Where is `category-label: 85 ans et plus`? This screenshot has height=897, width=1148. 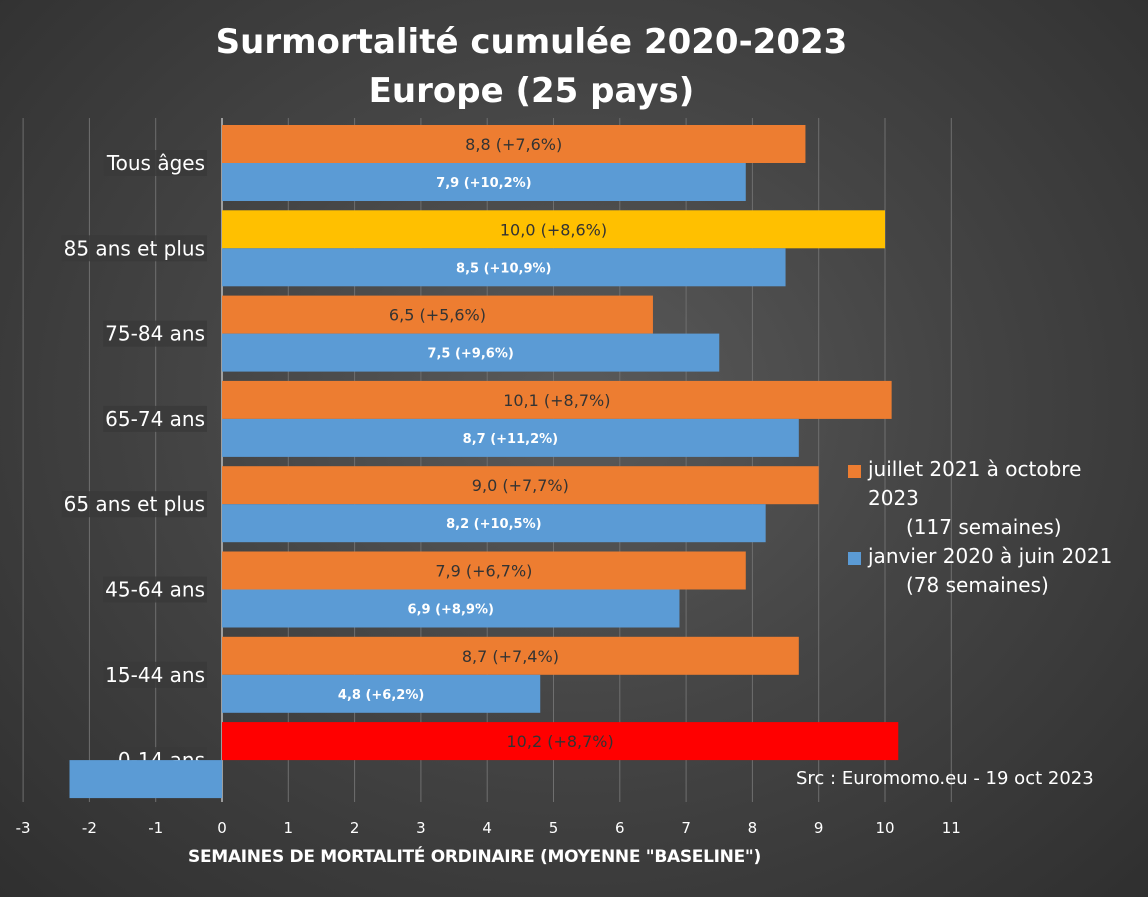
category-label: 85 ans et plus is located at coordinates (134, 248).